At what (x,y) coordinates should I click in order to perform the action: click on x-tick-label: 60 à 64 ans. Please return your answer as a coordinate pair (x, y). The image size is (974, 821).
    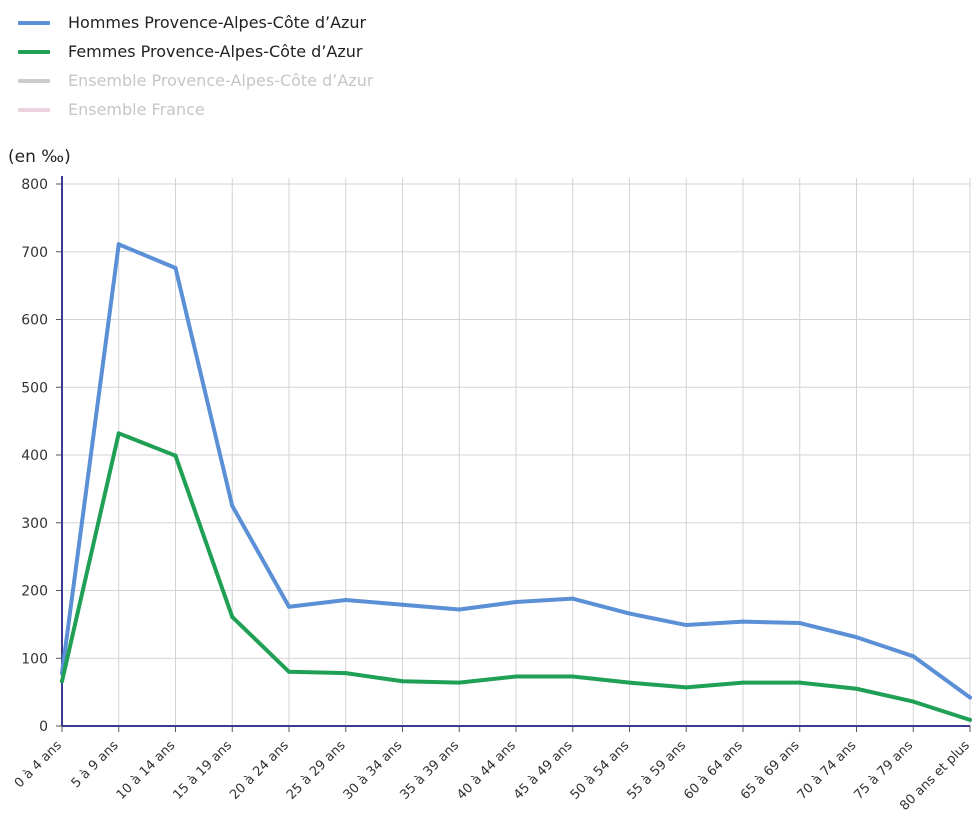
    Looking at the image, I should click on (713, 770).